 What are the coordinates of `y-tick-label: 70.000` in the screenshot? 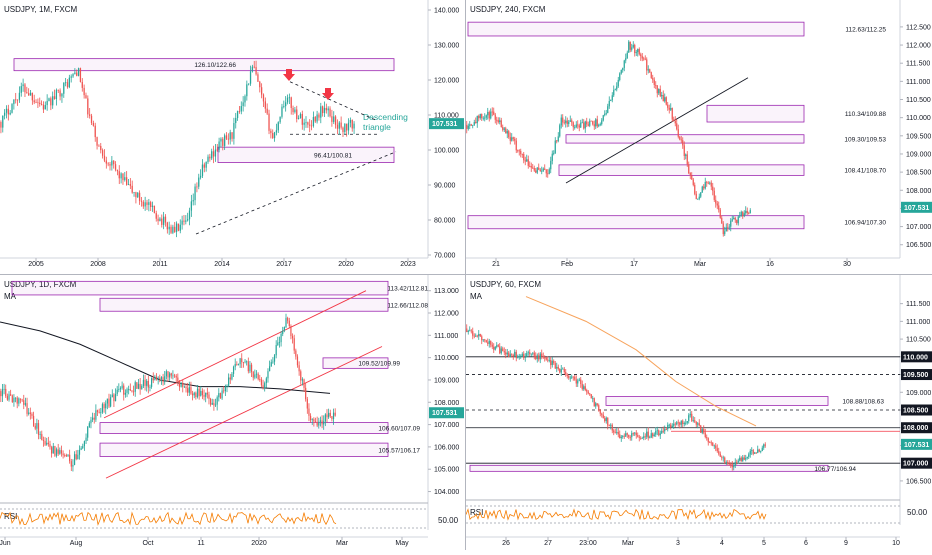 It's located at (445, 256).